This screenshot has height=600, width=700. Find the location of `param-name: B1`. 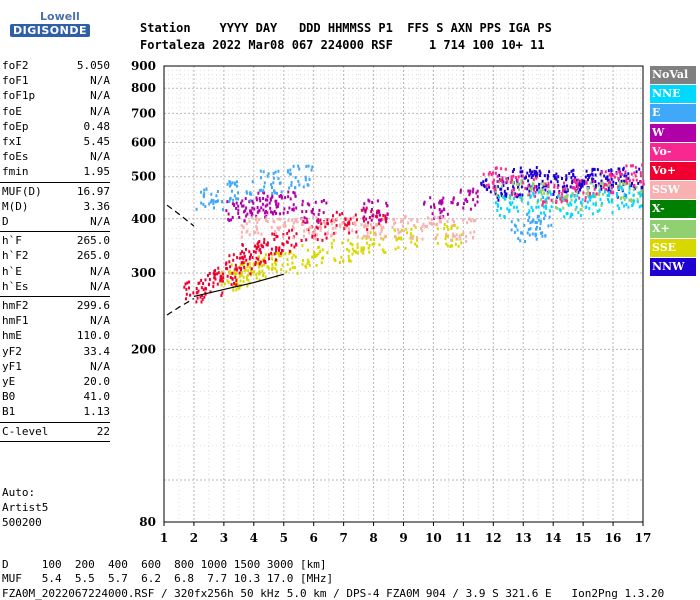

param-name: B1 is located at coordinates (9, 412).